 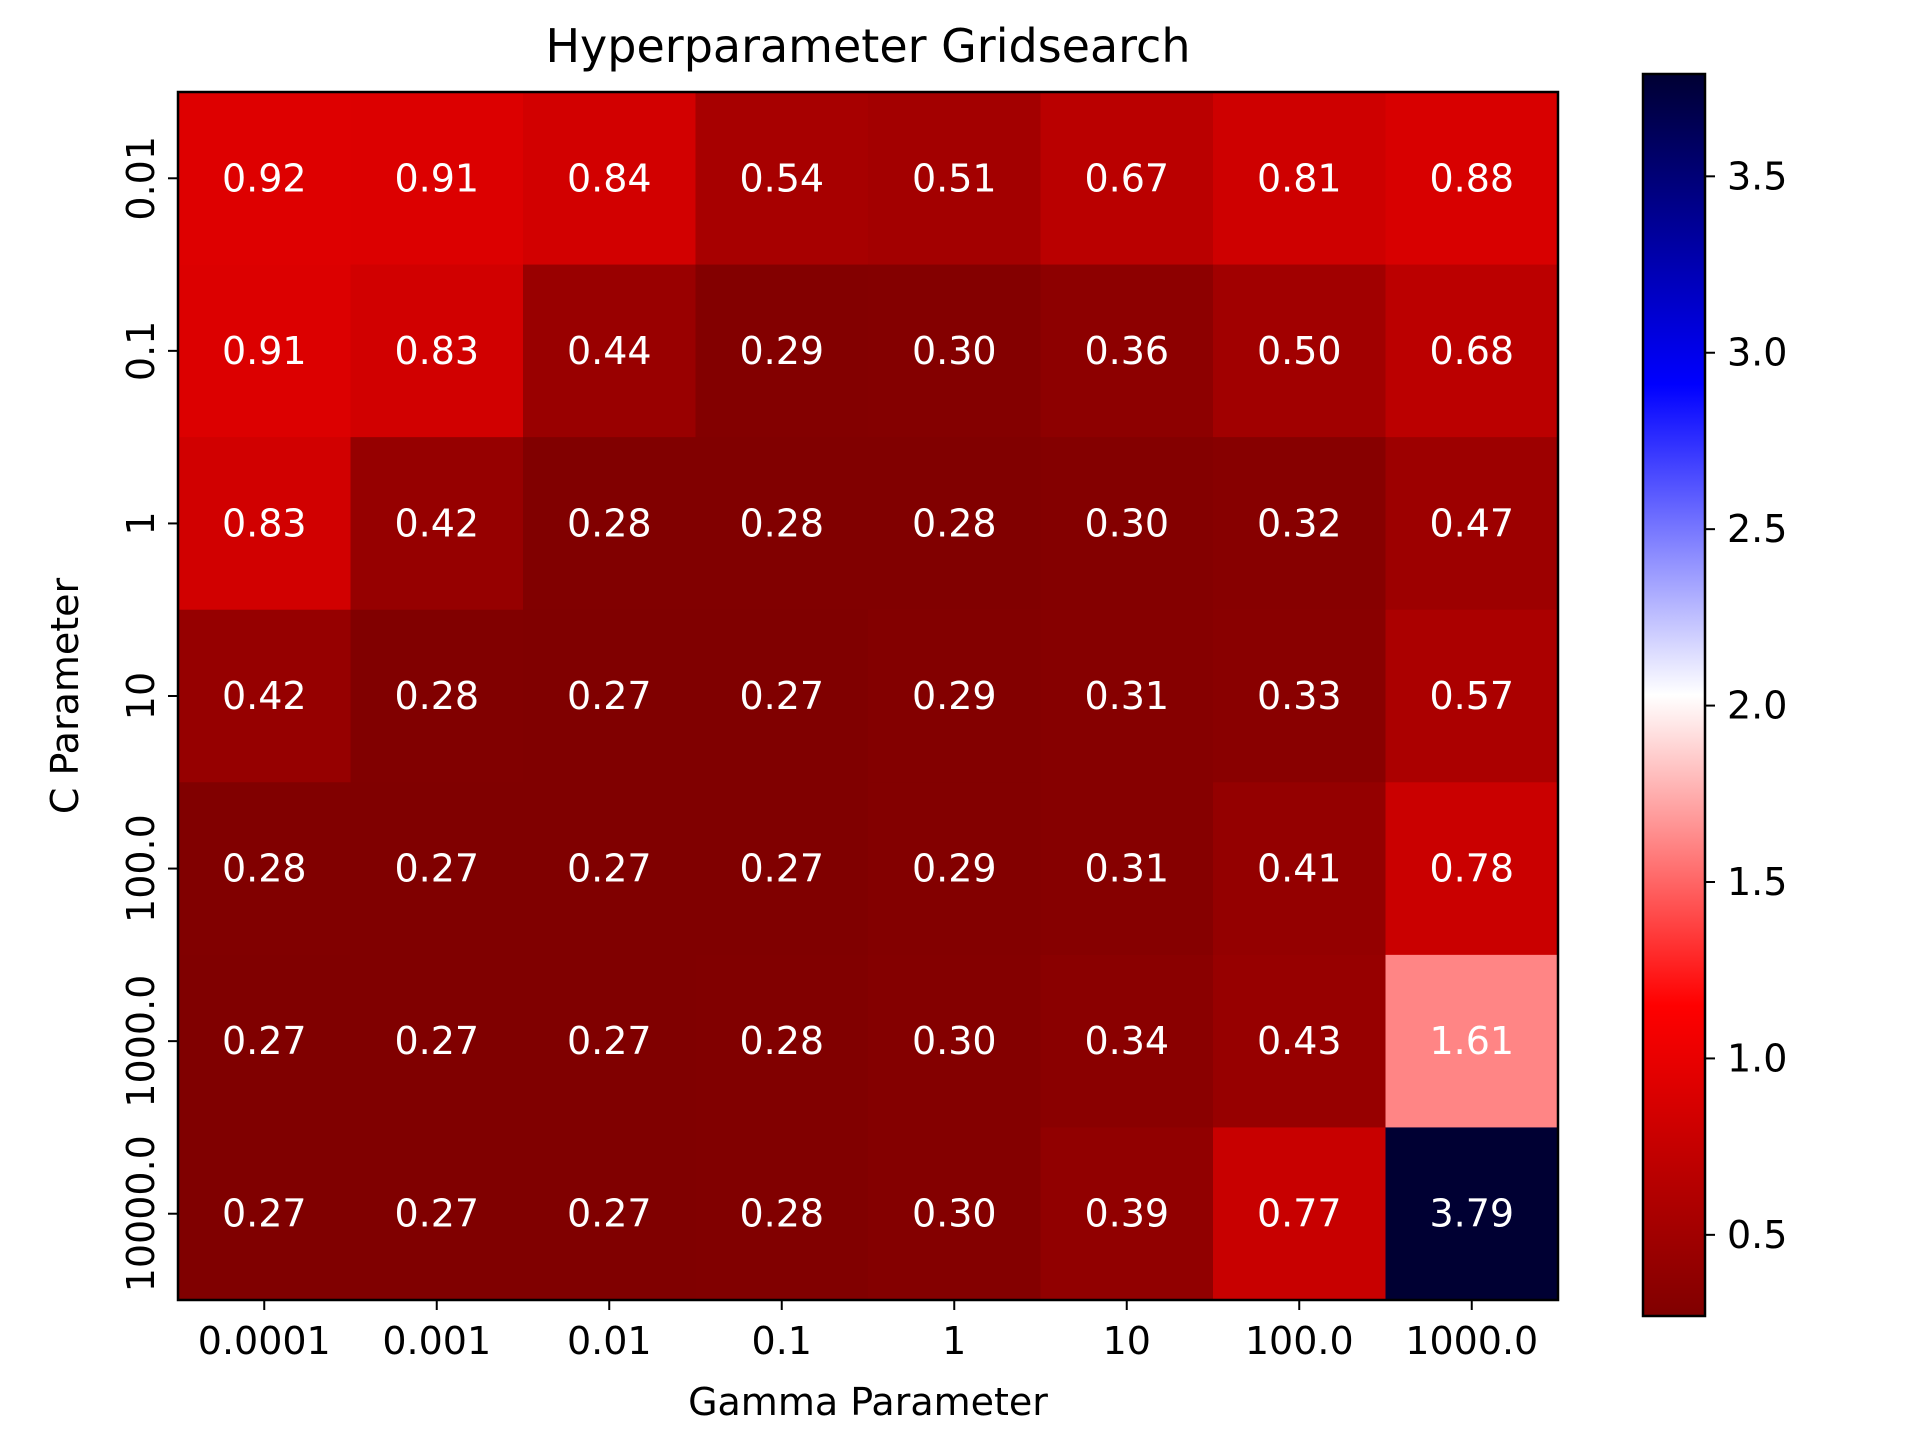 I want to click on x-tick-label: 100.0, so click(x=1299, y=1341).